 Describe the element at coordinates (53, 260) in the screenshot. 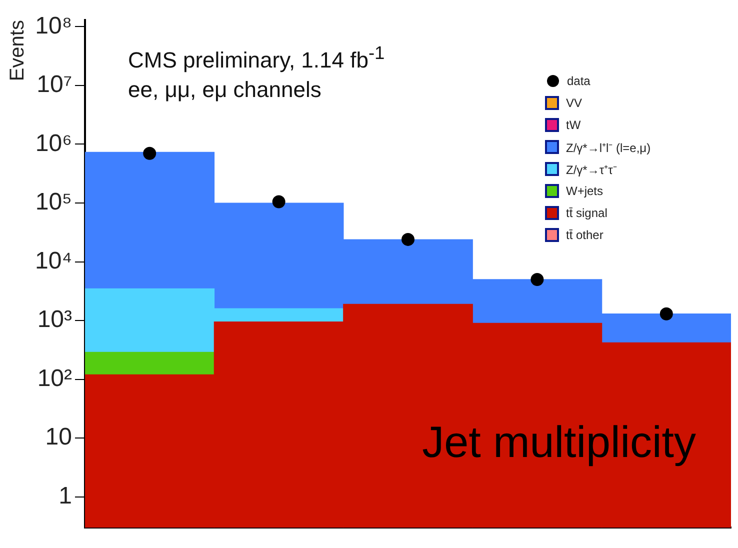

I see `y-tick-label: 10⁴` at that location.